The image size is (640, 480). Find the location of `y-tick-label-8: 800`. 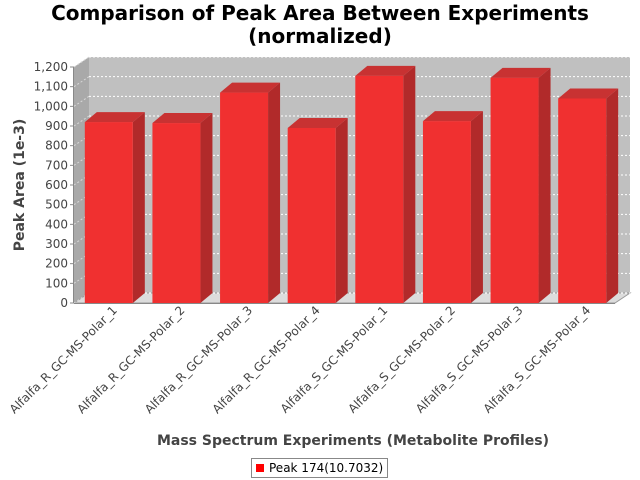

y-tick-label-8: 800 is located at coordinates (56, 146).